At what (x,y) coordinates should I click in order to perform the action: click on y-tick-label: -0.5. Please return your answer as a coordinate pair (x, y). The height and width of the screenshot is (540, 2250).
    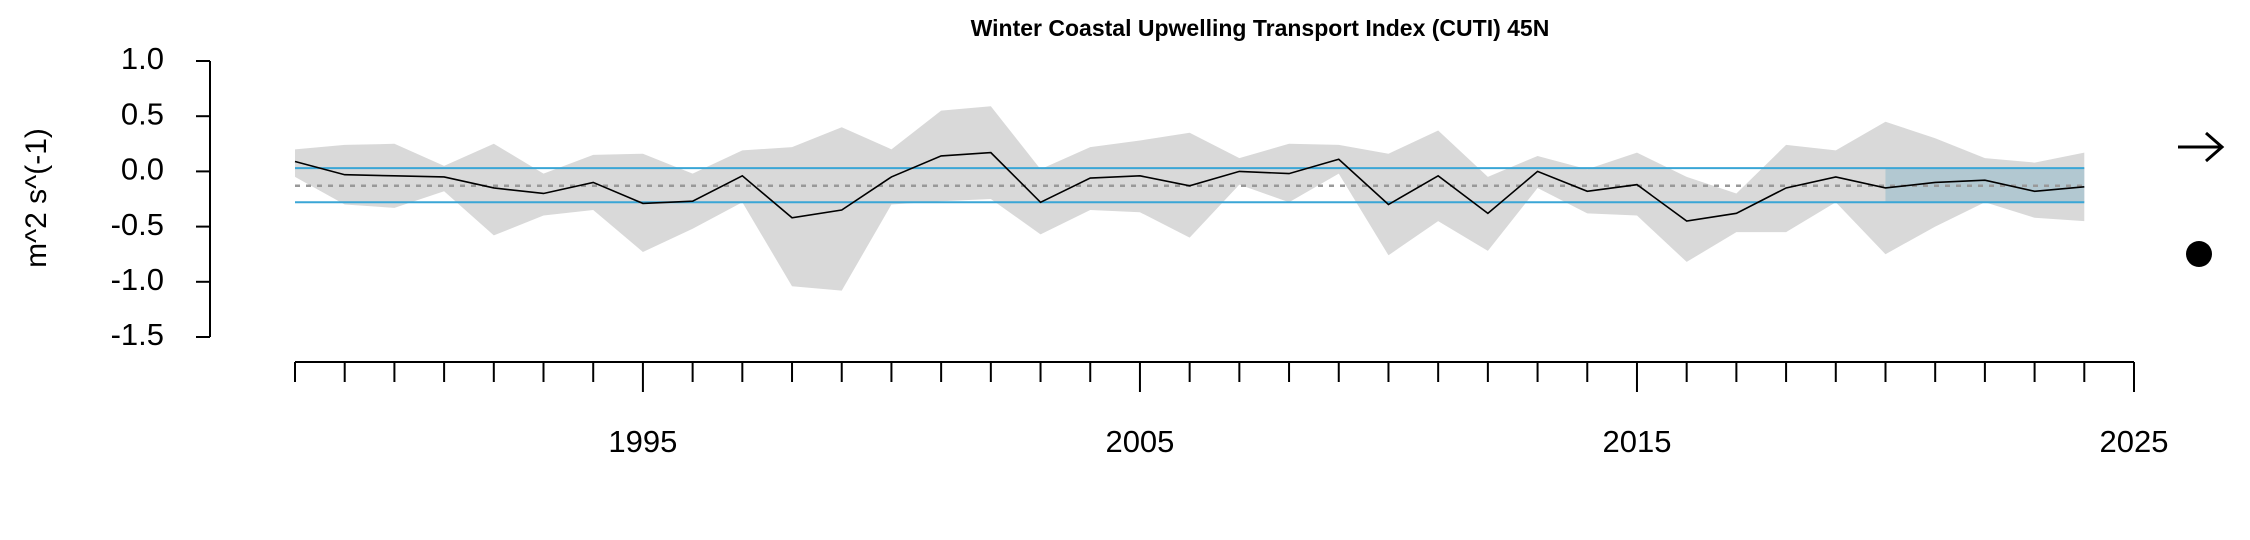
    Looking at the image, I should click on (137, 224).